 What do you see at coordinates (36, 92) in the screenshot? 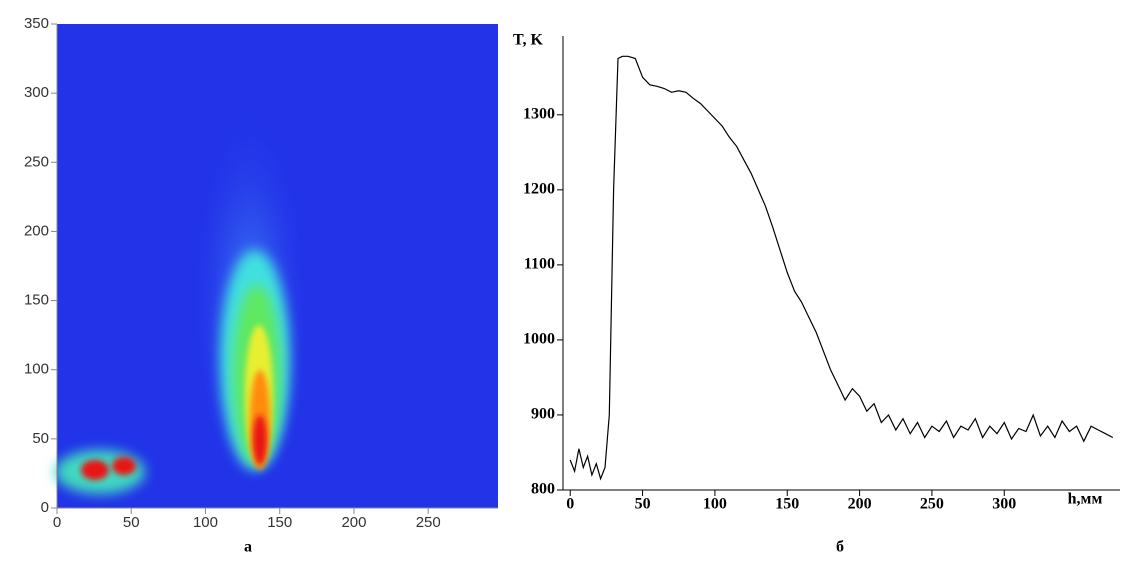
I see `y-tick-label: 300` at bounding box center [36, 92].